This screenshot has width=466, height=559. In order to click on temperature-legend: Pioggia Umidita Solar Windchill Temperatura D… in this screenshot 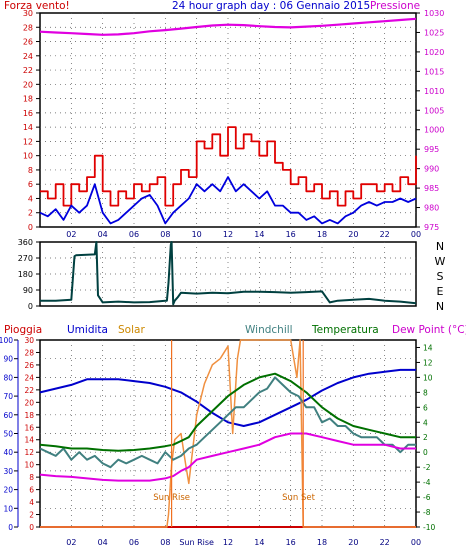, I will do `click(235, 330)`.